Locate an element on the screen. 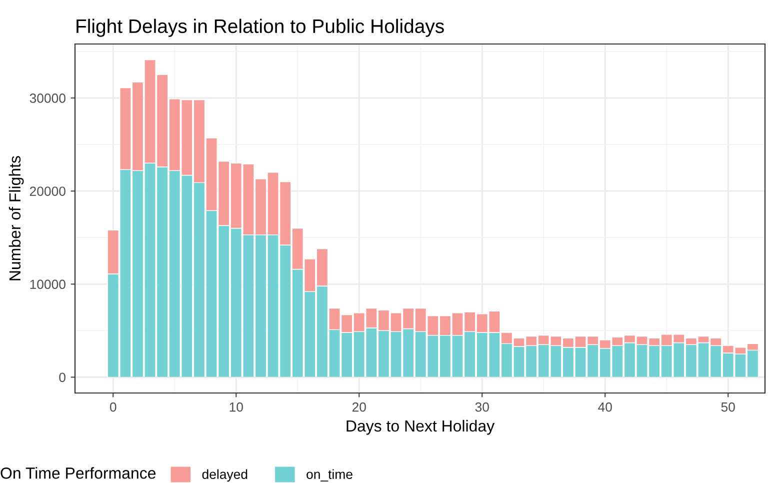  y-tick-label: 10000 is located at coordinates (48, 285).